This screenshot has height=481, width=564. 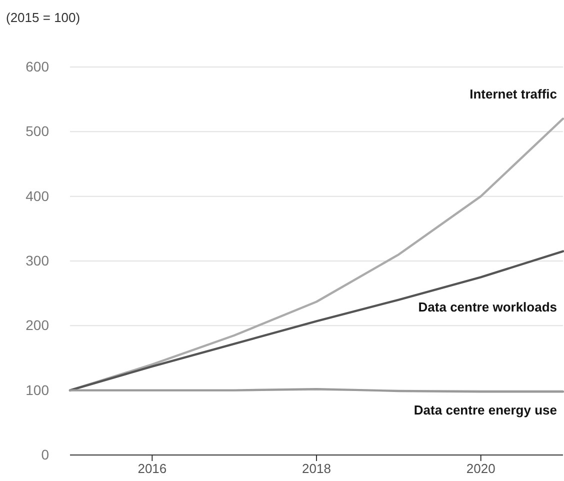 What do you see at coordinates (43, 17) in the screenshot?
I see `y-axis-title: (2015 = 100)` at bounding box center [43, 17].